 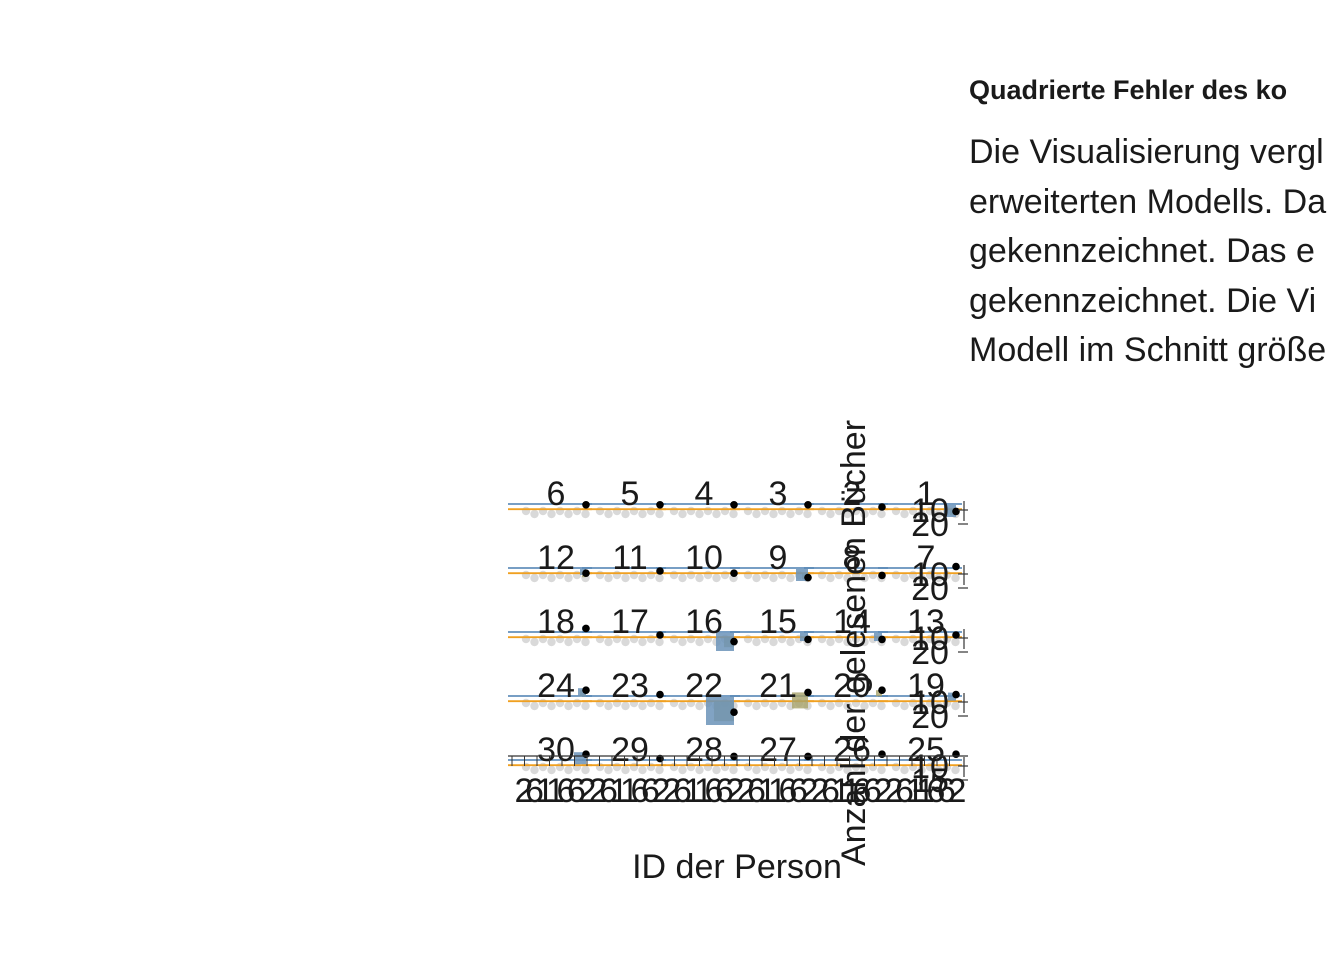 I want to click on facet-label: 19, so click(x=926, y=686).